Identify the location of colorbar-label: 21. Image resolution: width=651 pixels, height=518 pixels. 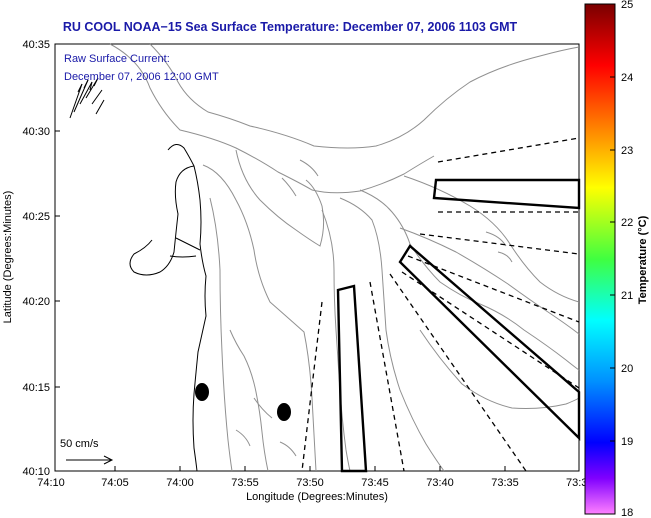
(627, 296).